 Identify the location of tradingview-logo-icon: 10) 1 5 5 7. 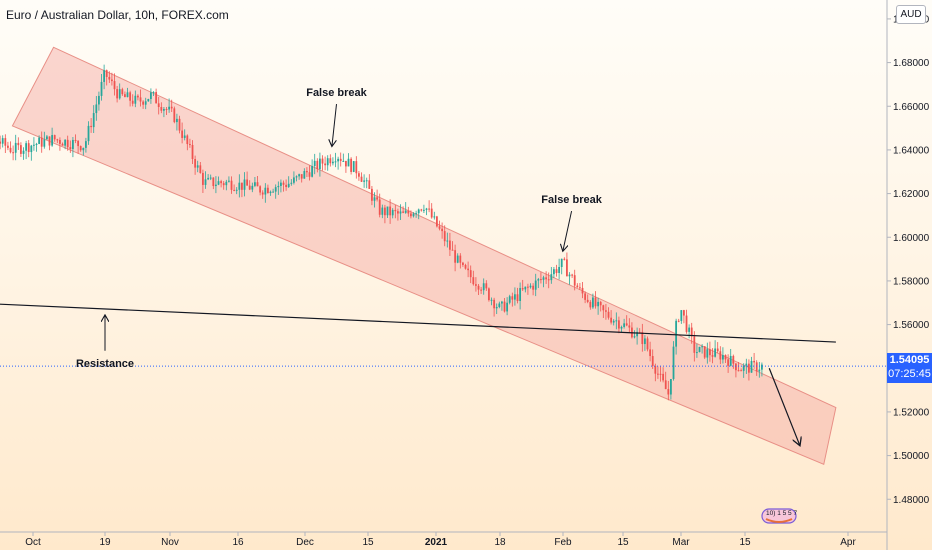
(779, 515).